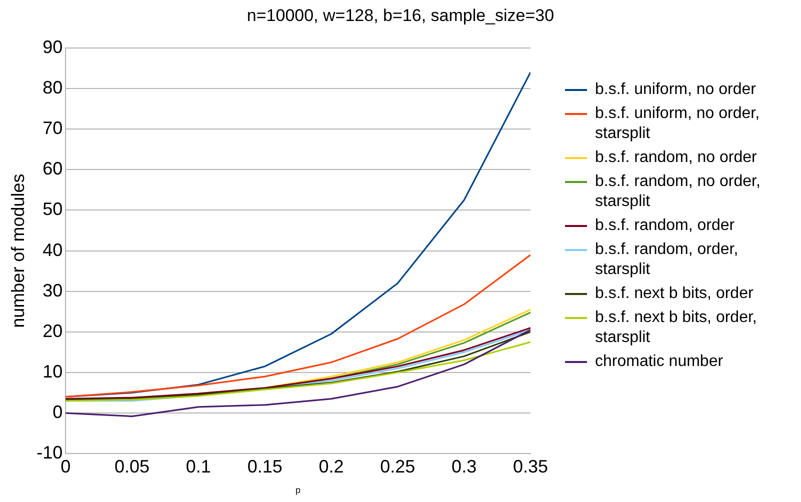 The image size is (801, 502). What do you see at coordinates (264, 466) in the screenshot?
I see `x-tick-label: 0.15` at bounding box center [264, 466].